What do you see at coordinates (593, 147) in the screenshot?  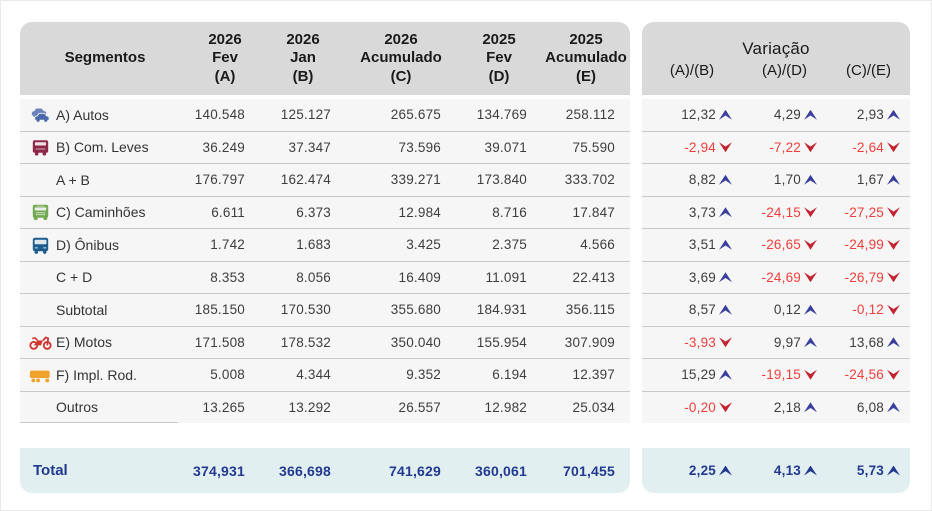 I see `value-cell: 75.590` at bounding box center [593, 147].